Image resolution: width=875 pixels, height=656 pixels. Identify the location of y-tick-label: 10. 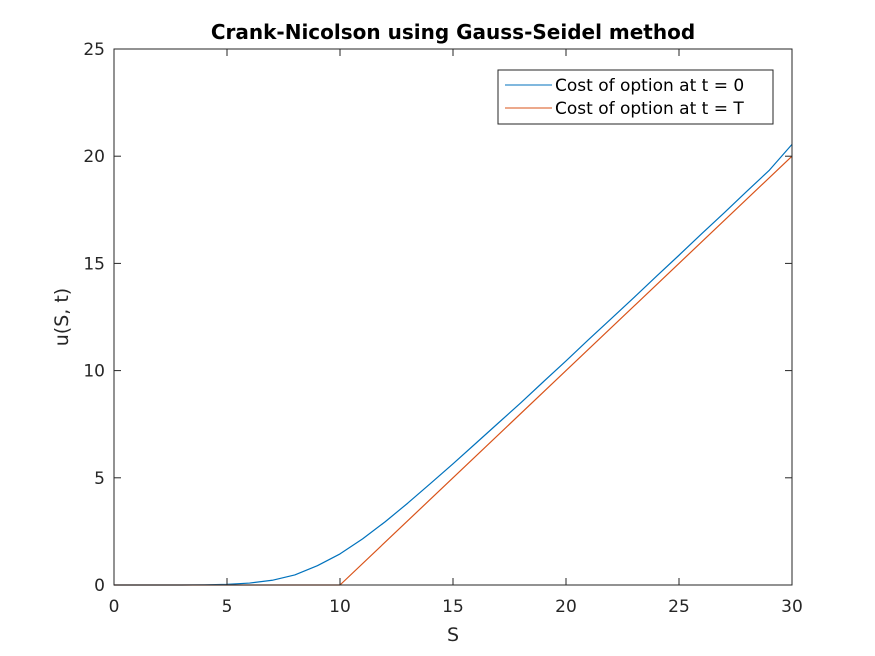
(94, 372).